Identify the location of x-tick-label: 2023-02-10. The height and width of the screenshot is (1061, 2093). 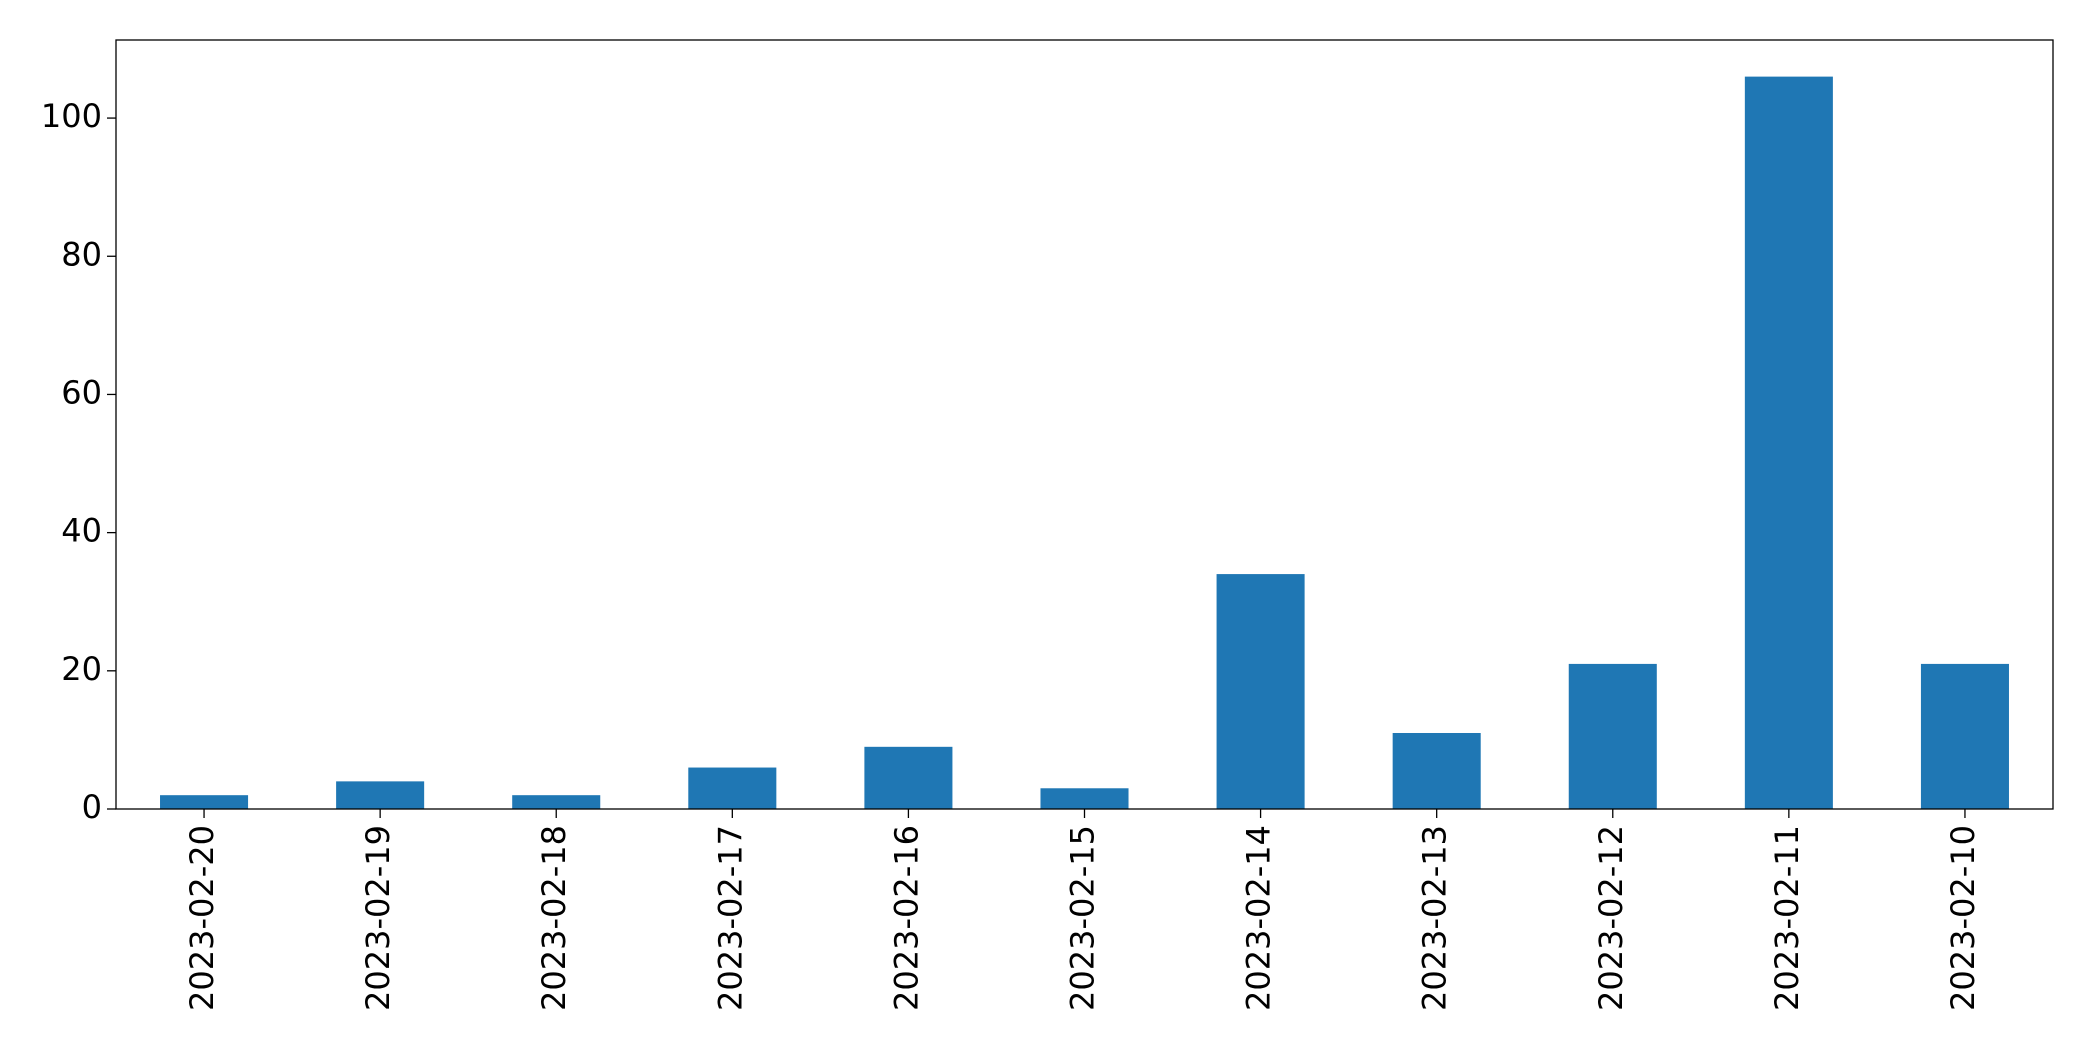
(1963, 918).